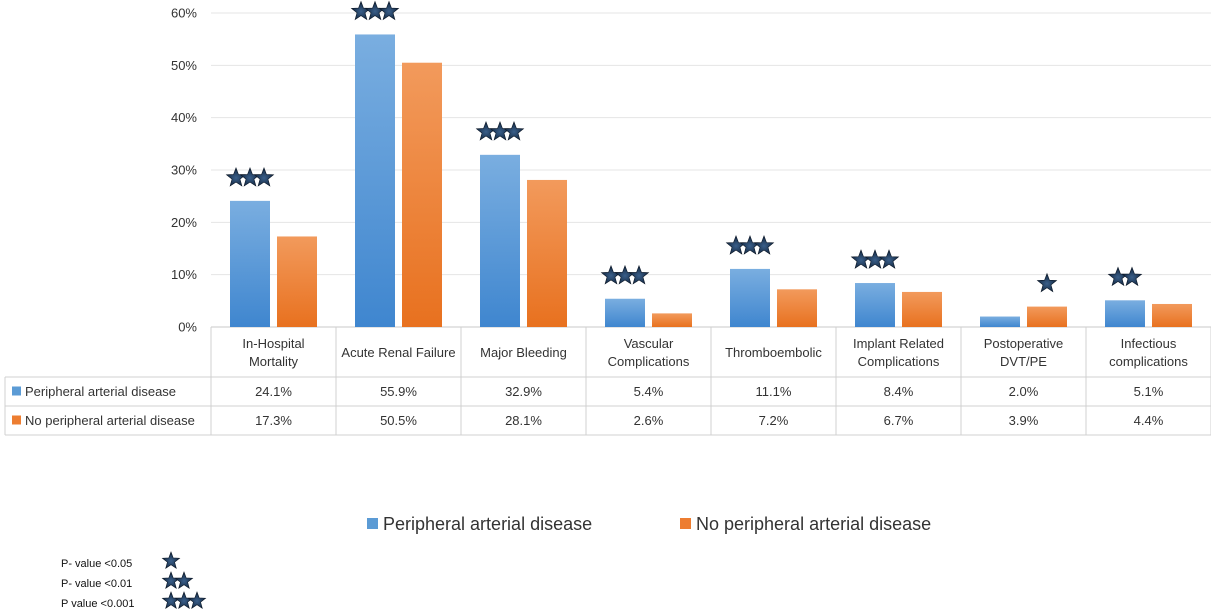 This screenshot has width=1211, height=612. What do you see at coordinates (1149, 420) in the screenshot?
I see `table-cell: 4.4%` at bounding box center [1149, 420].